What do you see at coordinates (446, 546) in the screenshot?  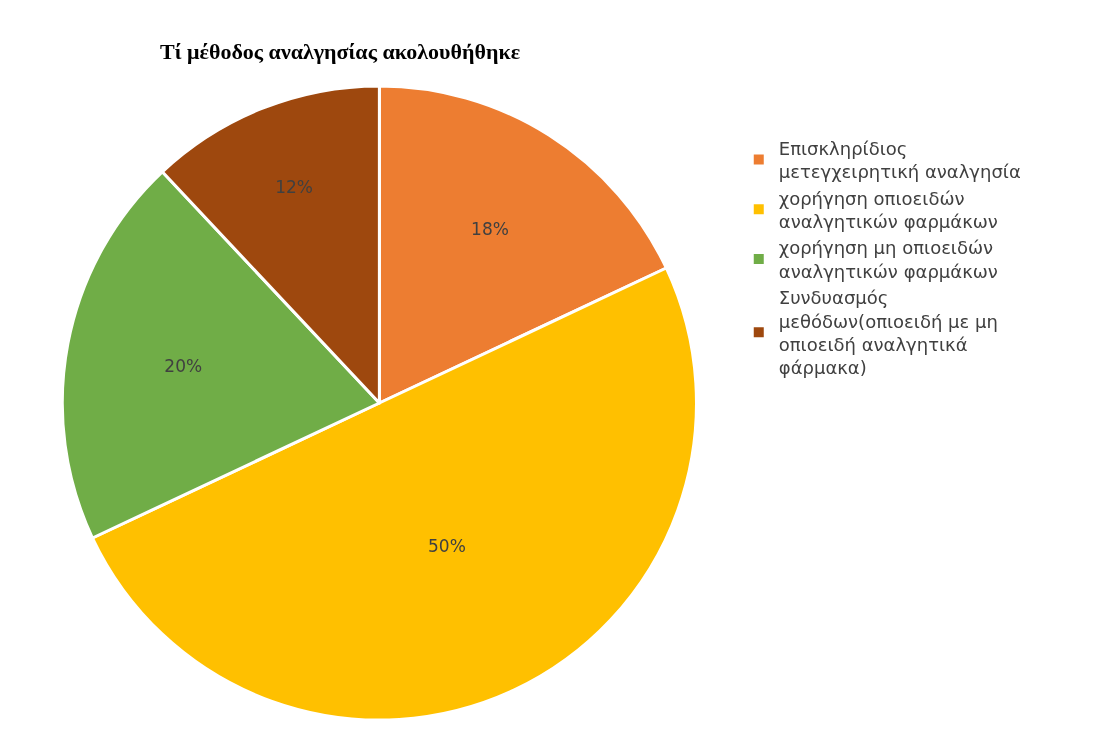 I see `data-label: 50%` at bounding box center [446, 546].